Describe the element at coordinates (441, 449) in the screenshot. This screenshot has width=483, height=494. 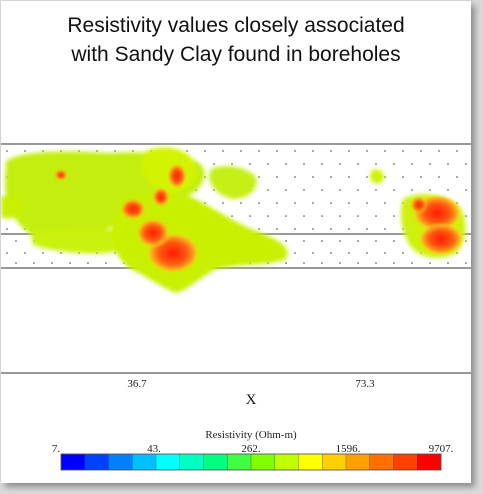
I see `colorbar-tick-label: 9707.` at that location.